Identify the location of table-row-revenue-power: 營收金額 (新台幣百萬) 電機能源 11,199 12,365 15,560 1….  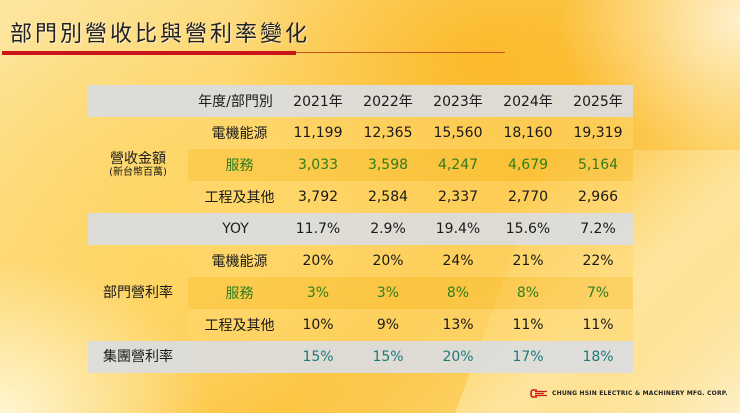
(360, 147).